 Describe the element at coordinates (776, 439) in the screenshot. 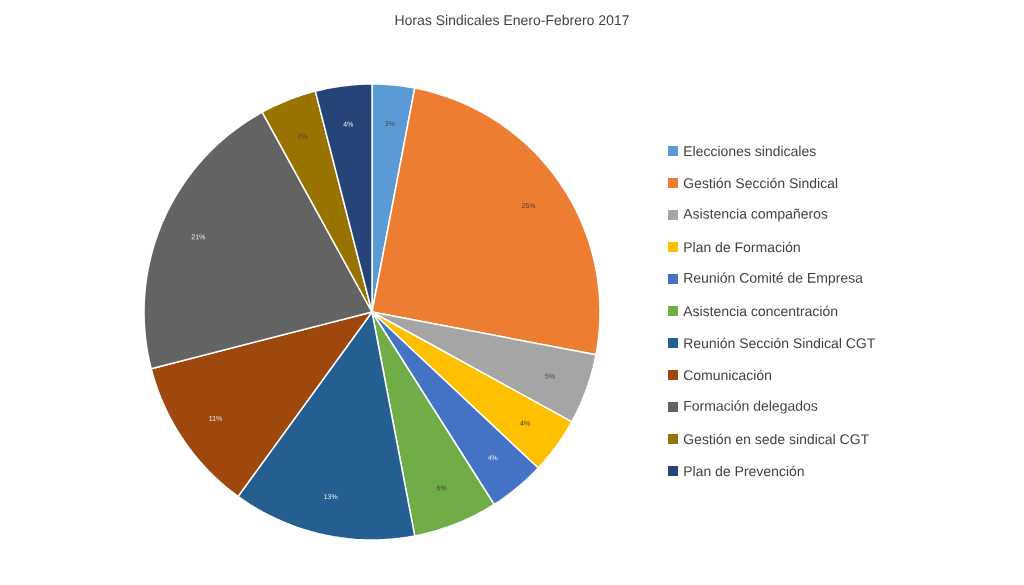

I see `legend-label: Gestión en sede sindical CGT` at that location.